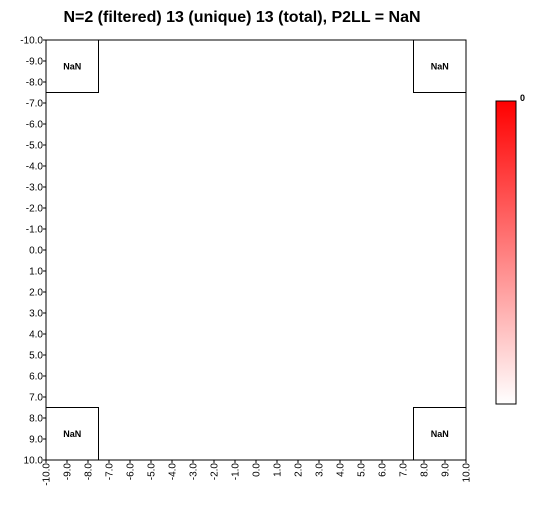 The height and width of the screenshot is (505, 556). Describe the element at coordinates (34, 461) in the screenshot. I see `y-tick-label: 10.0` at that location.